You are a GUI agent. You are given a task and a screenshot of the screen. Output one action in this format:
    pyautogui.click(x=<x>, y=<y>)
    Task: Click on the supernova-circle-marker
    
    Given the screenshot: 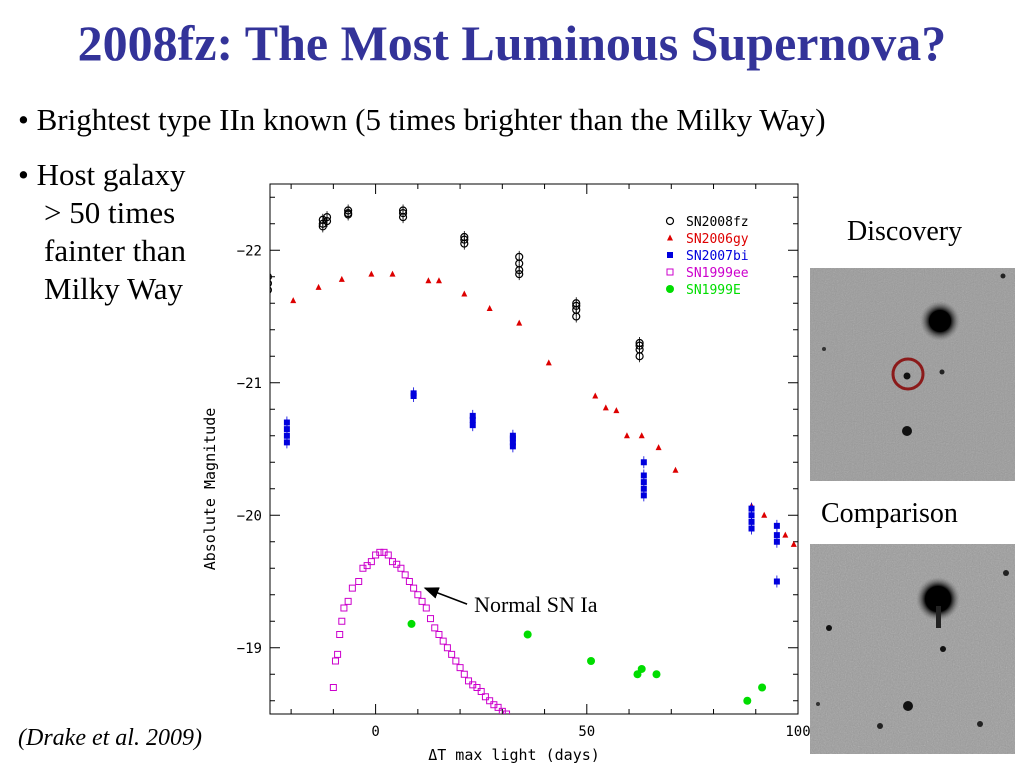 What is the action you would take?
    pyautogui.click(x=908, y=374)
    